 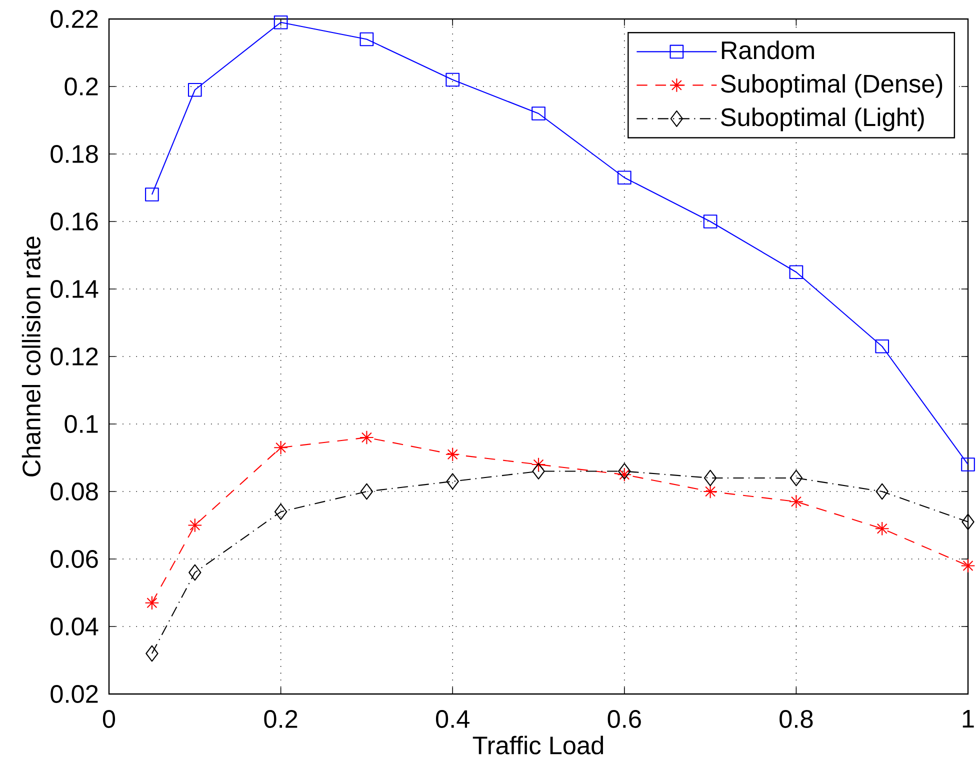 What do you see at coordinates (74, 19) in the screenshot?
I see `y-tick-label: 0.22` at bounding box center [74, 19].